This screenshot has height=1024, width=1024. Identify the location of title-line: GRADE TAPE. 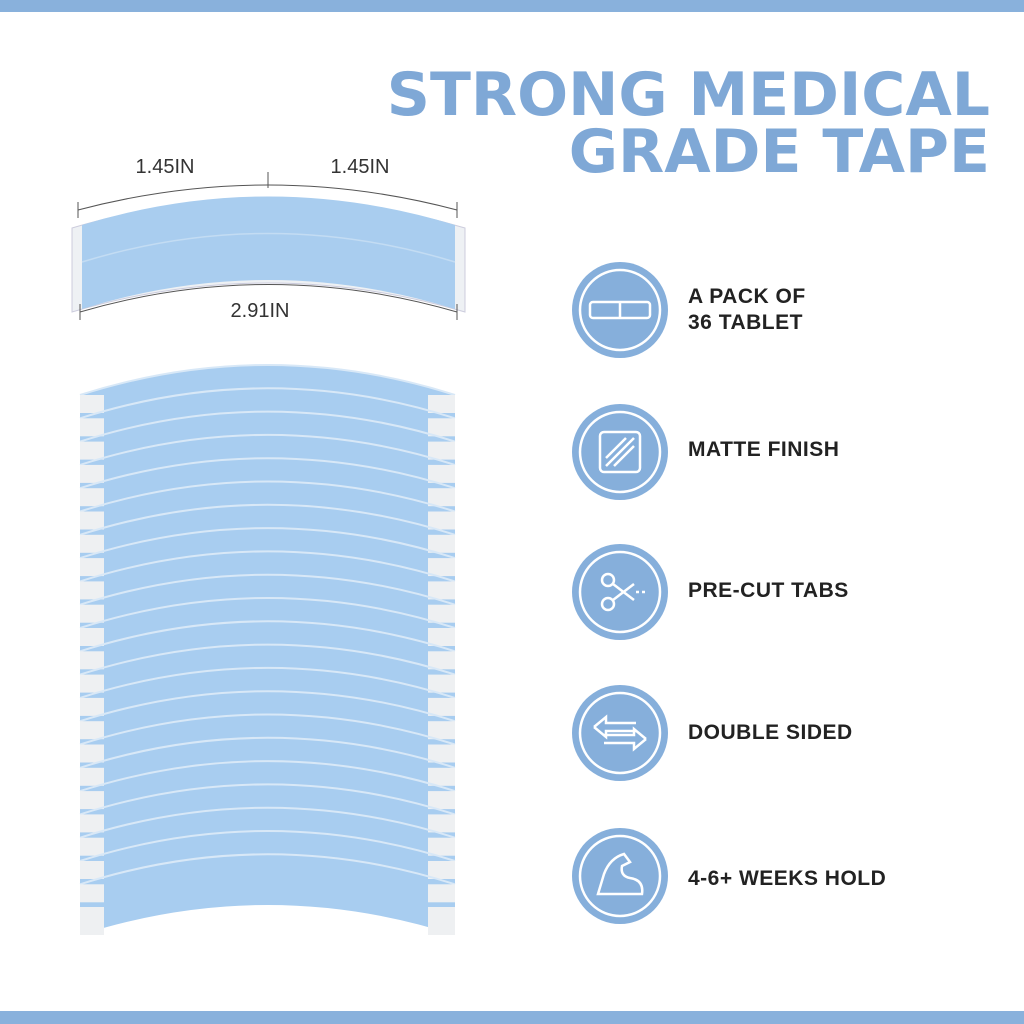
(779, 152).